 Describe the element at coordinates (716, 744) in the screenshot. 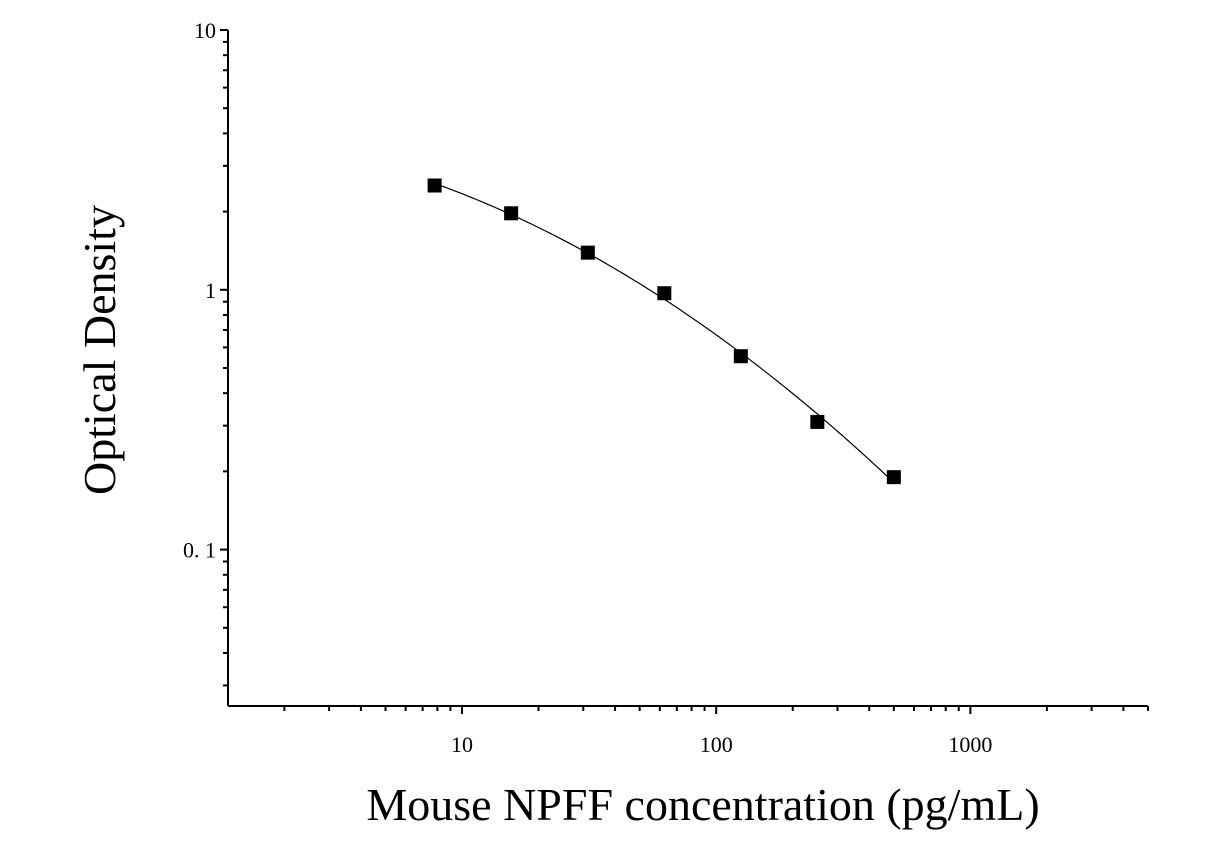

I see `x-tick-label: 100` at that location.